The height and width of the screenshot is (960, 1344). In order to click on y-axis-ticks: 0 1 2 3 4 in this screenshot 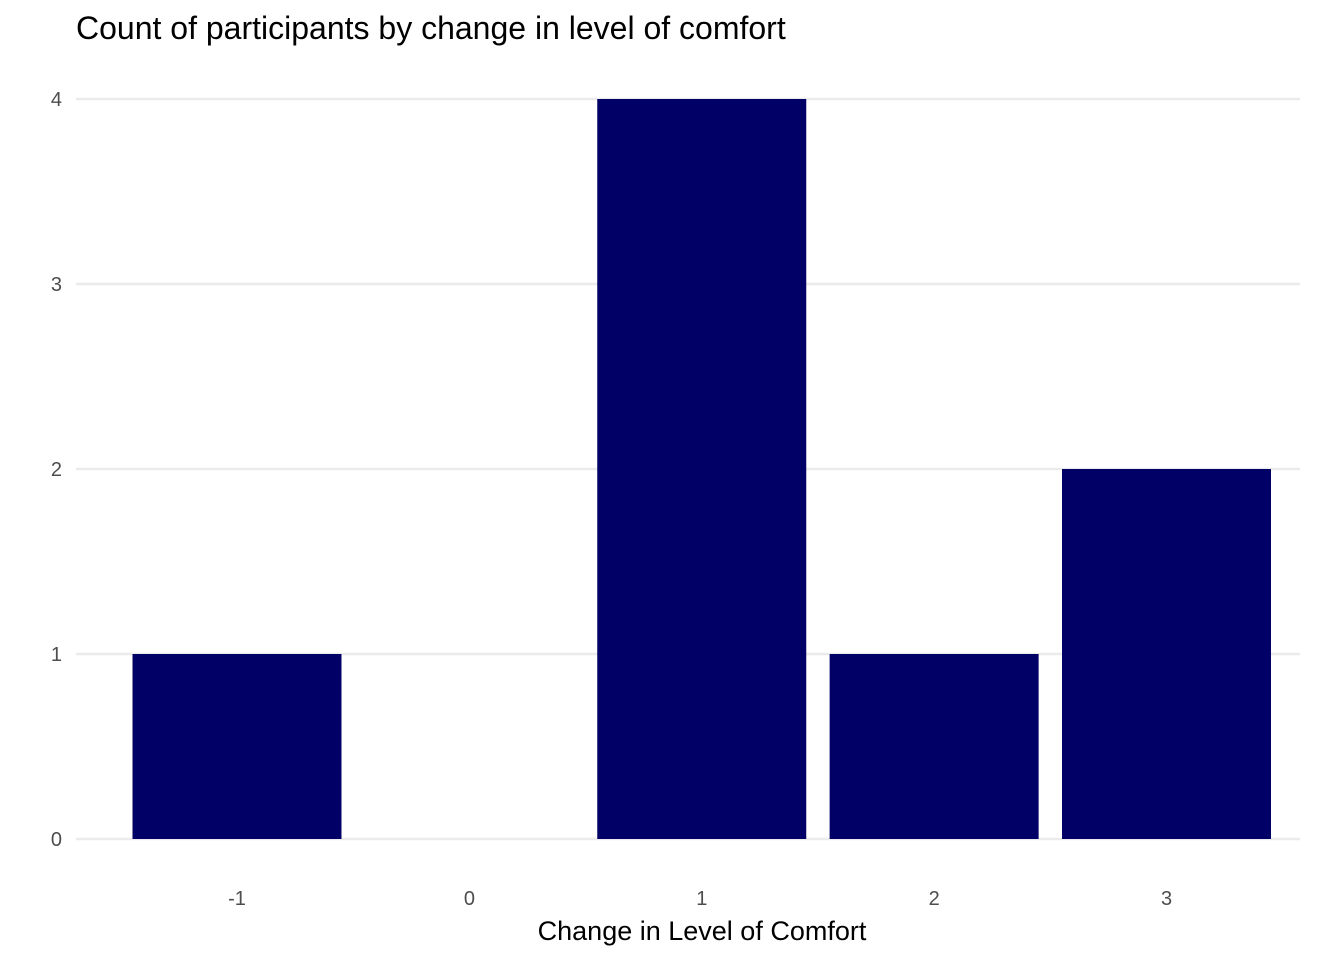, I will do `click(56, 470)`.